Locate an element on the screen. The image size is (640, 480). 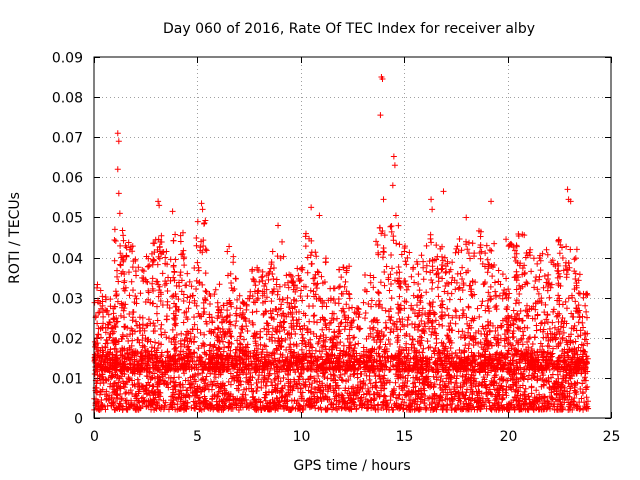
x-tick-label: 20 is located at coordinates (509, 437).